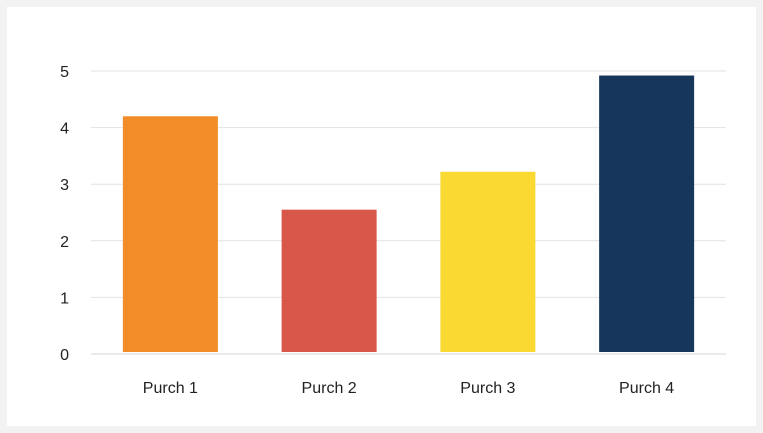 This screenshot has height=433, width=763. I want to click on x-tick-label: Purch 4, so click(646, 388).